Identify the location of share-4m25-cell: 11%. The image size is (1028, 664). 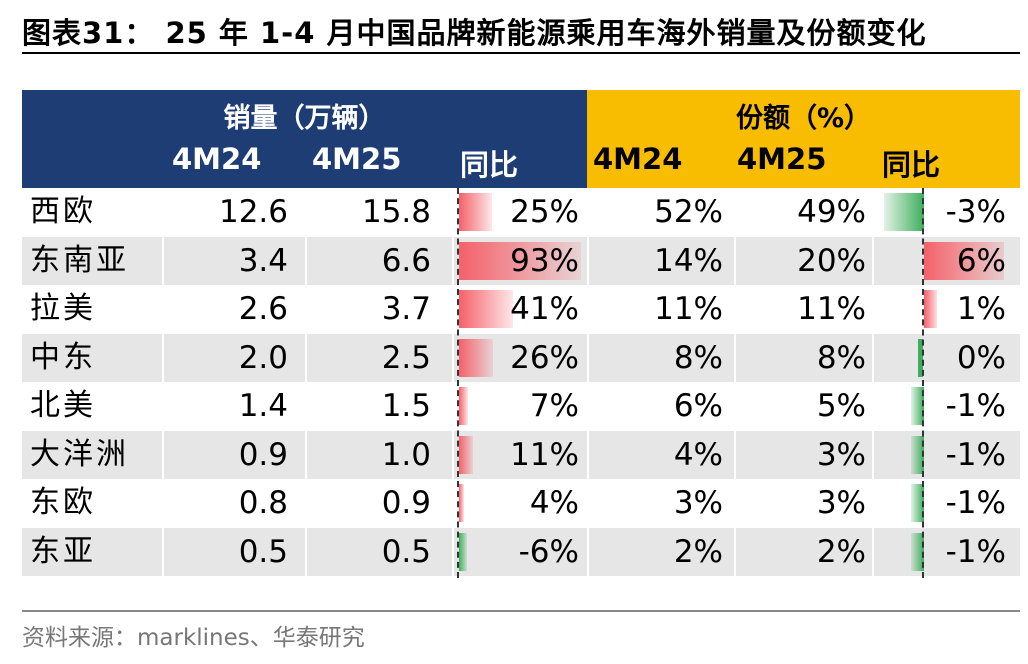
(831, 309).